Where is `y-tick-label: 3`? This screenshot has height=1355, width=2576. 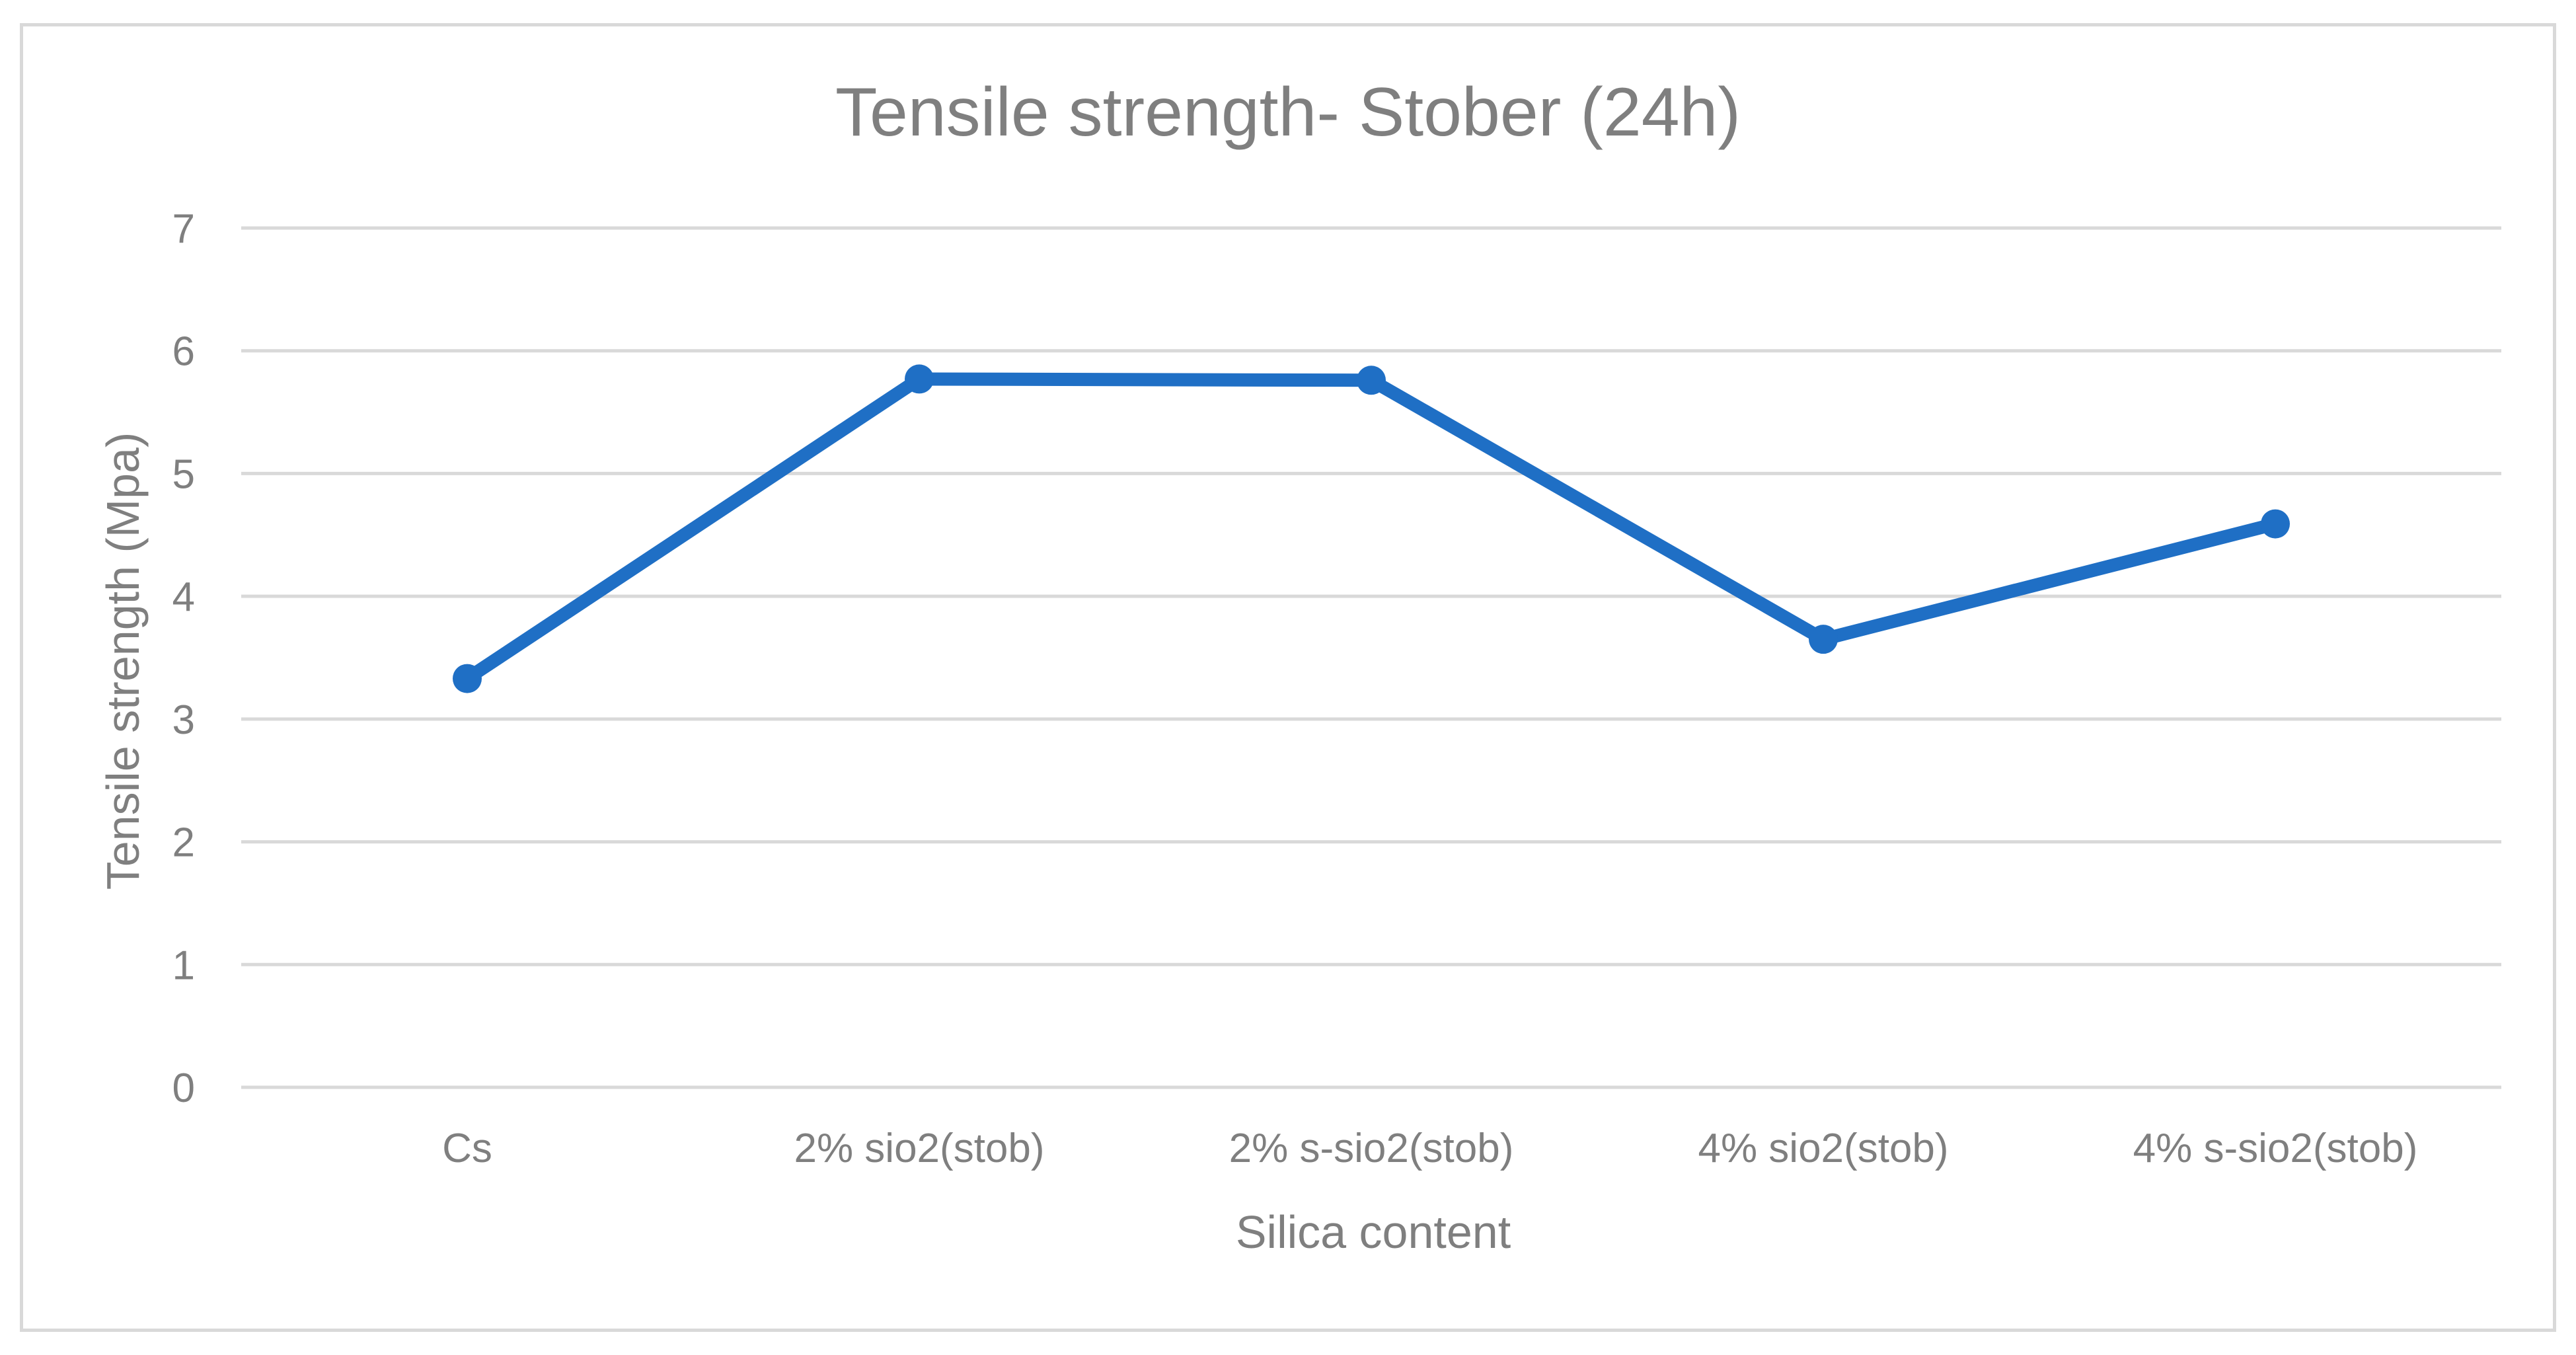 y-tick-label: 3 is located at coordinates (183, 720).